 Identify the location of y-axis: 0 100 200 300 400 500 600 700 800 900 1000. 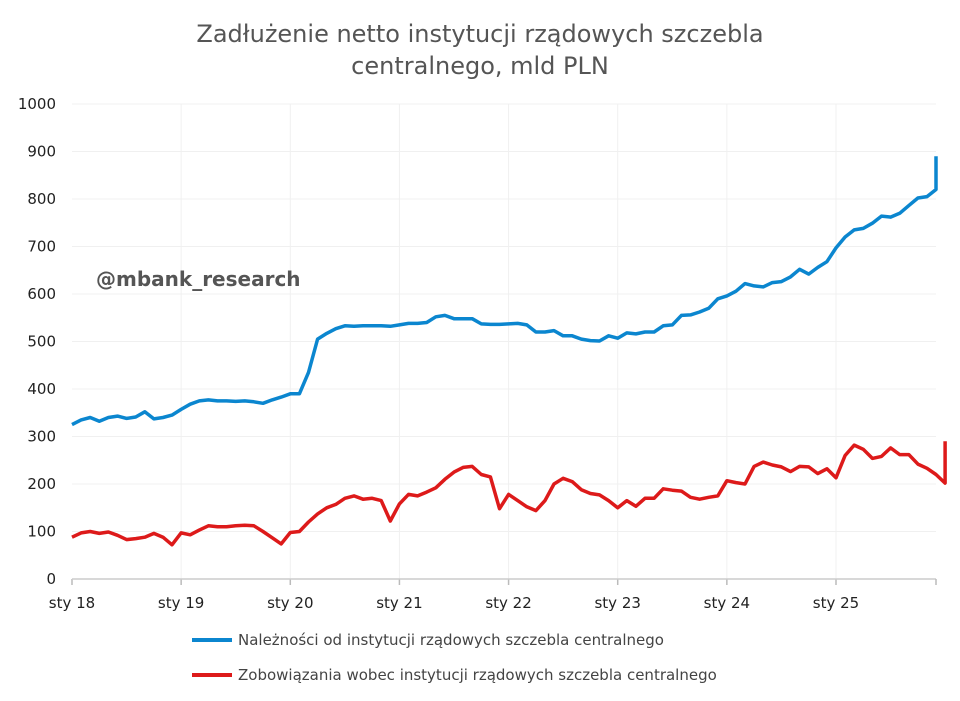
(37, 341).